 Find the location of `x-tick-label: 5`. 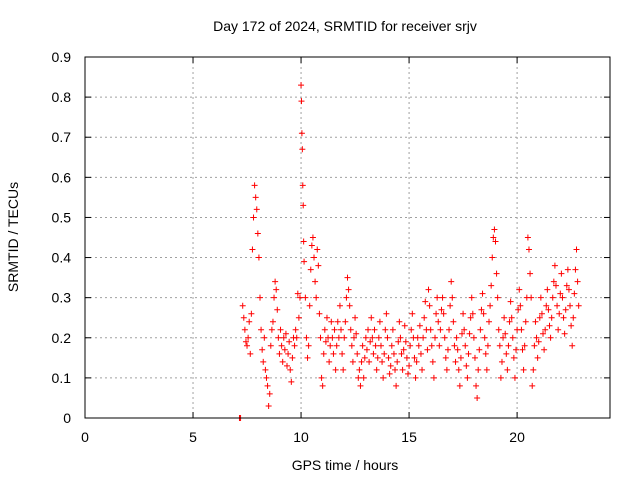

x-tick-label: 5 is located at coordinates (193, 437).